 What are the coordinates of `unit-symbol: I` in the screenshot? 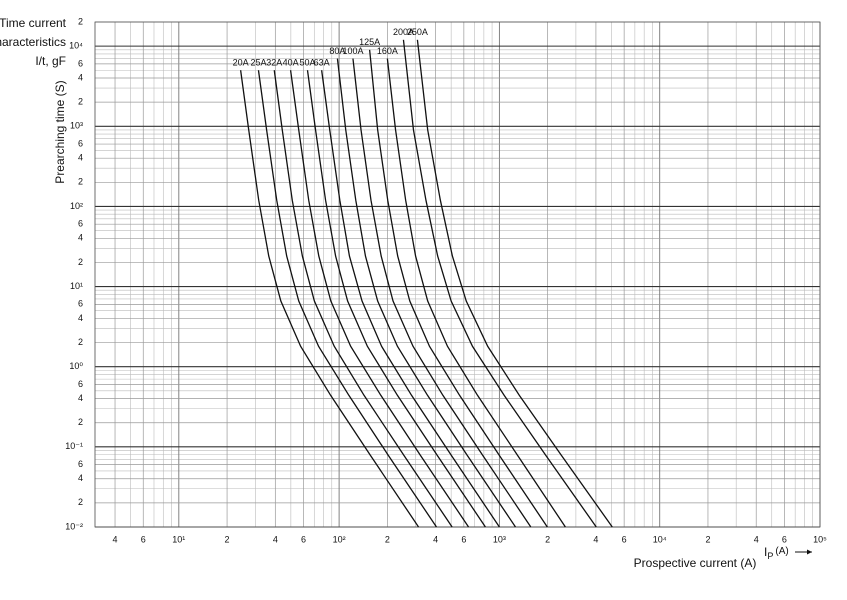 It's located at (765, 552).